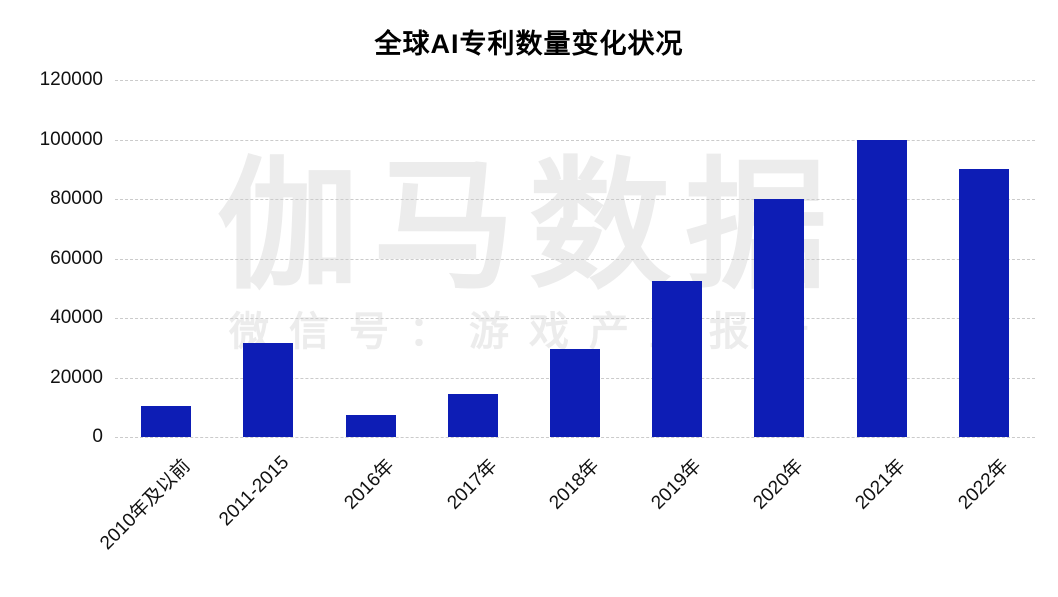 This screenshot has height=597, width=1058. What do you see at coordinates (472, 415) in the screenshot?
I see `bar-2017年` at bounding box center [472, 415].